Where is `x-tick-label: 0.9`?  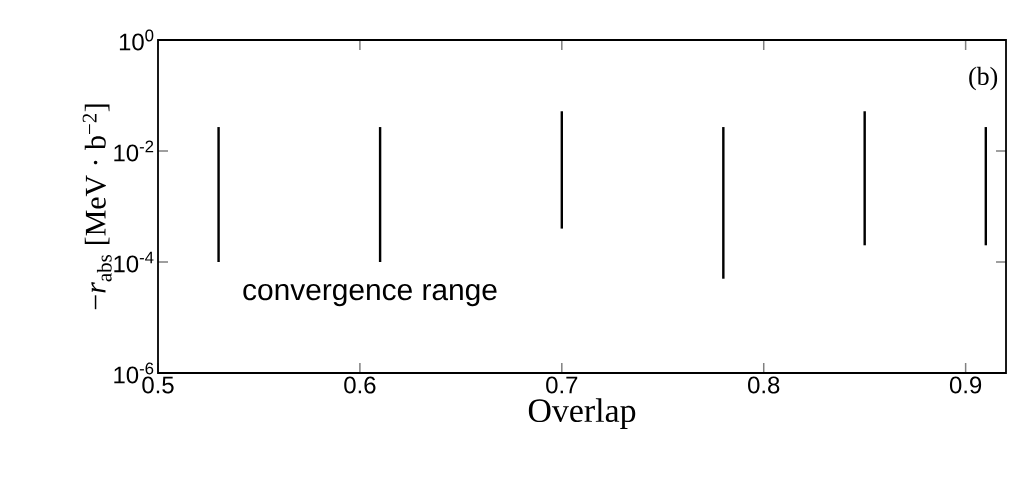
x-tick-label: 0.9 is located at coordinates (965, 385).